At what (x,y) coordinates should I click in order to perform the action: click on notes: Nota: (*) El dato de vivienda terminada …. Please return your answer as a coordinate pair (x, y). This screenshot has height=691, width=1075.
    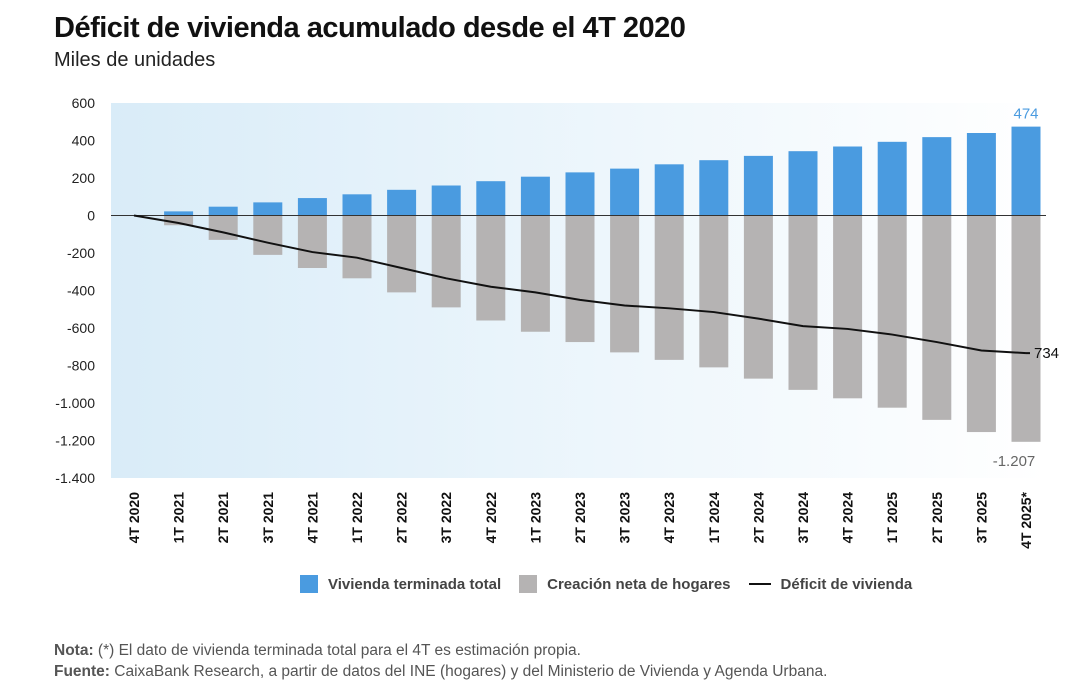
    Looking at the image, I should click on (440, 661).